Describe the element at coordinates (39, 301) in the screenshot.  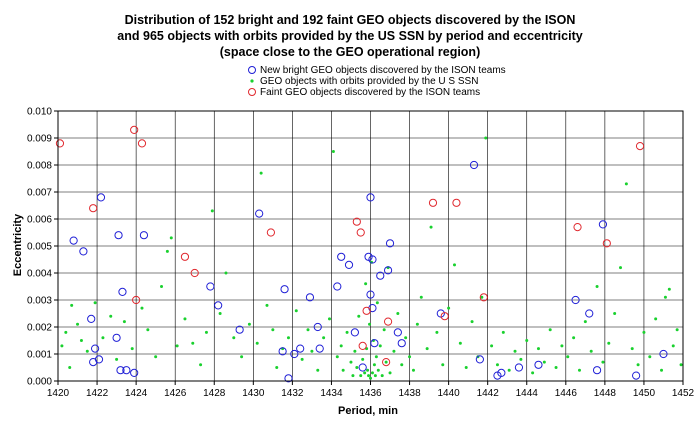
I see `y-tick-label: 0.003` at that location.